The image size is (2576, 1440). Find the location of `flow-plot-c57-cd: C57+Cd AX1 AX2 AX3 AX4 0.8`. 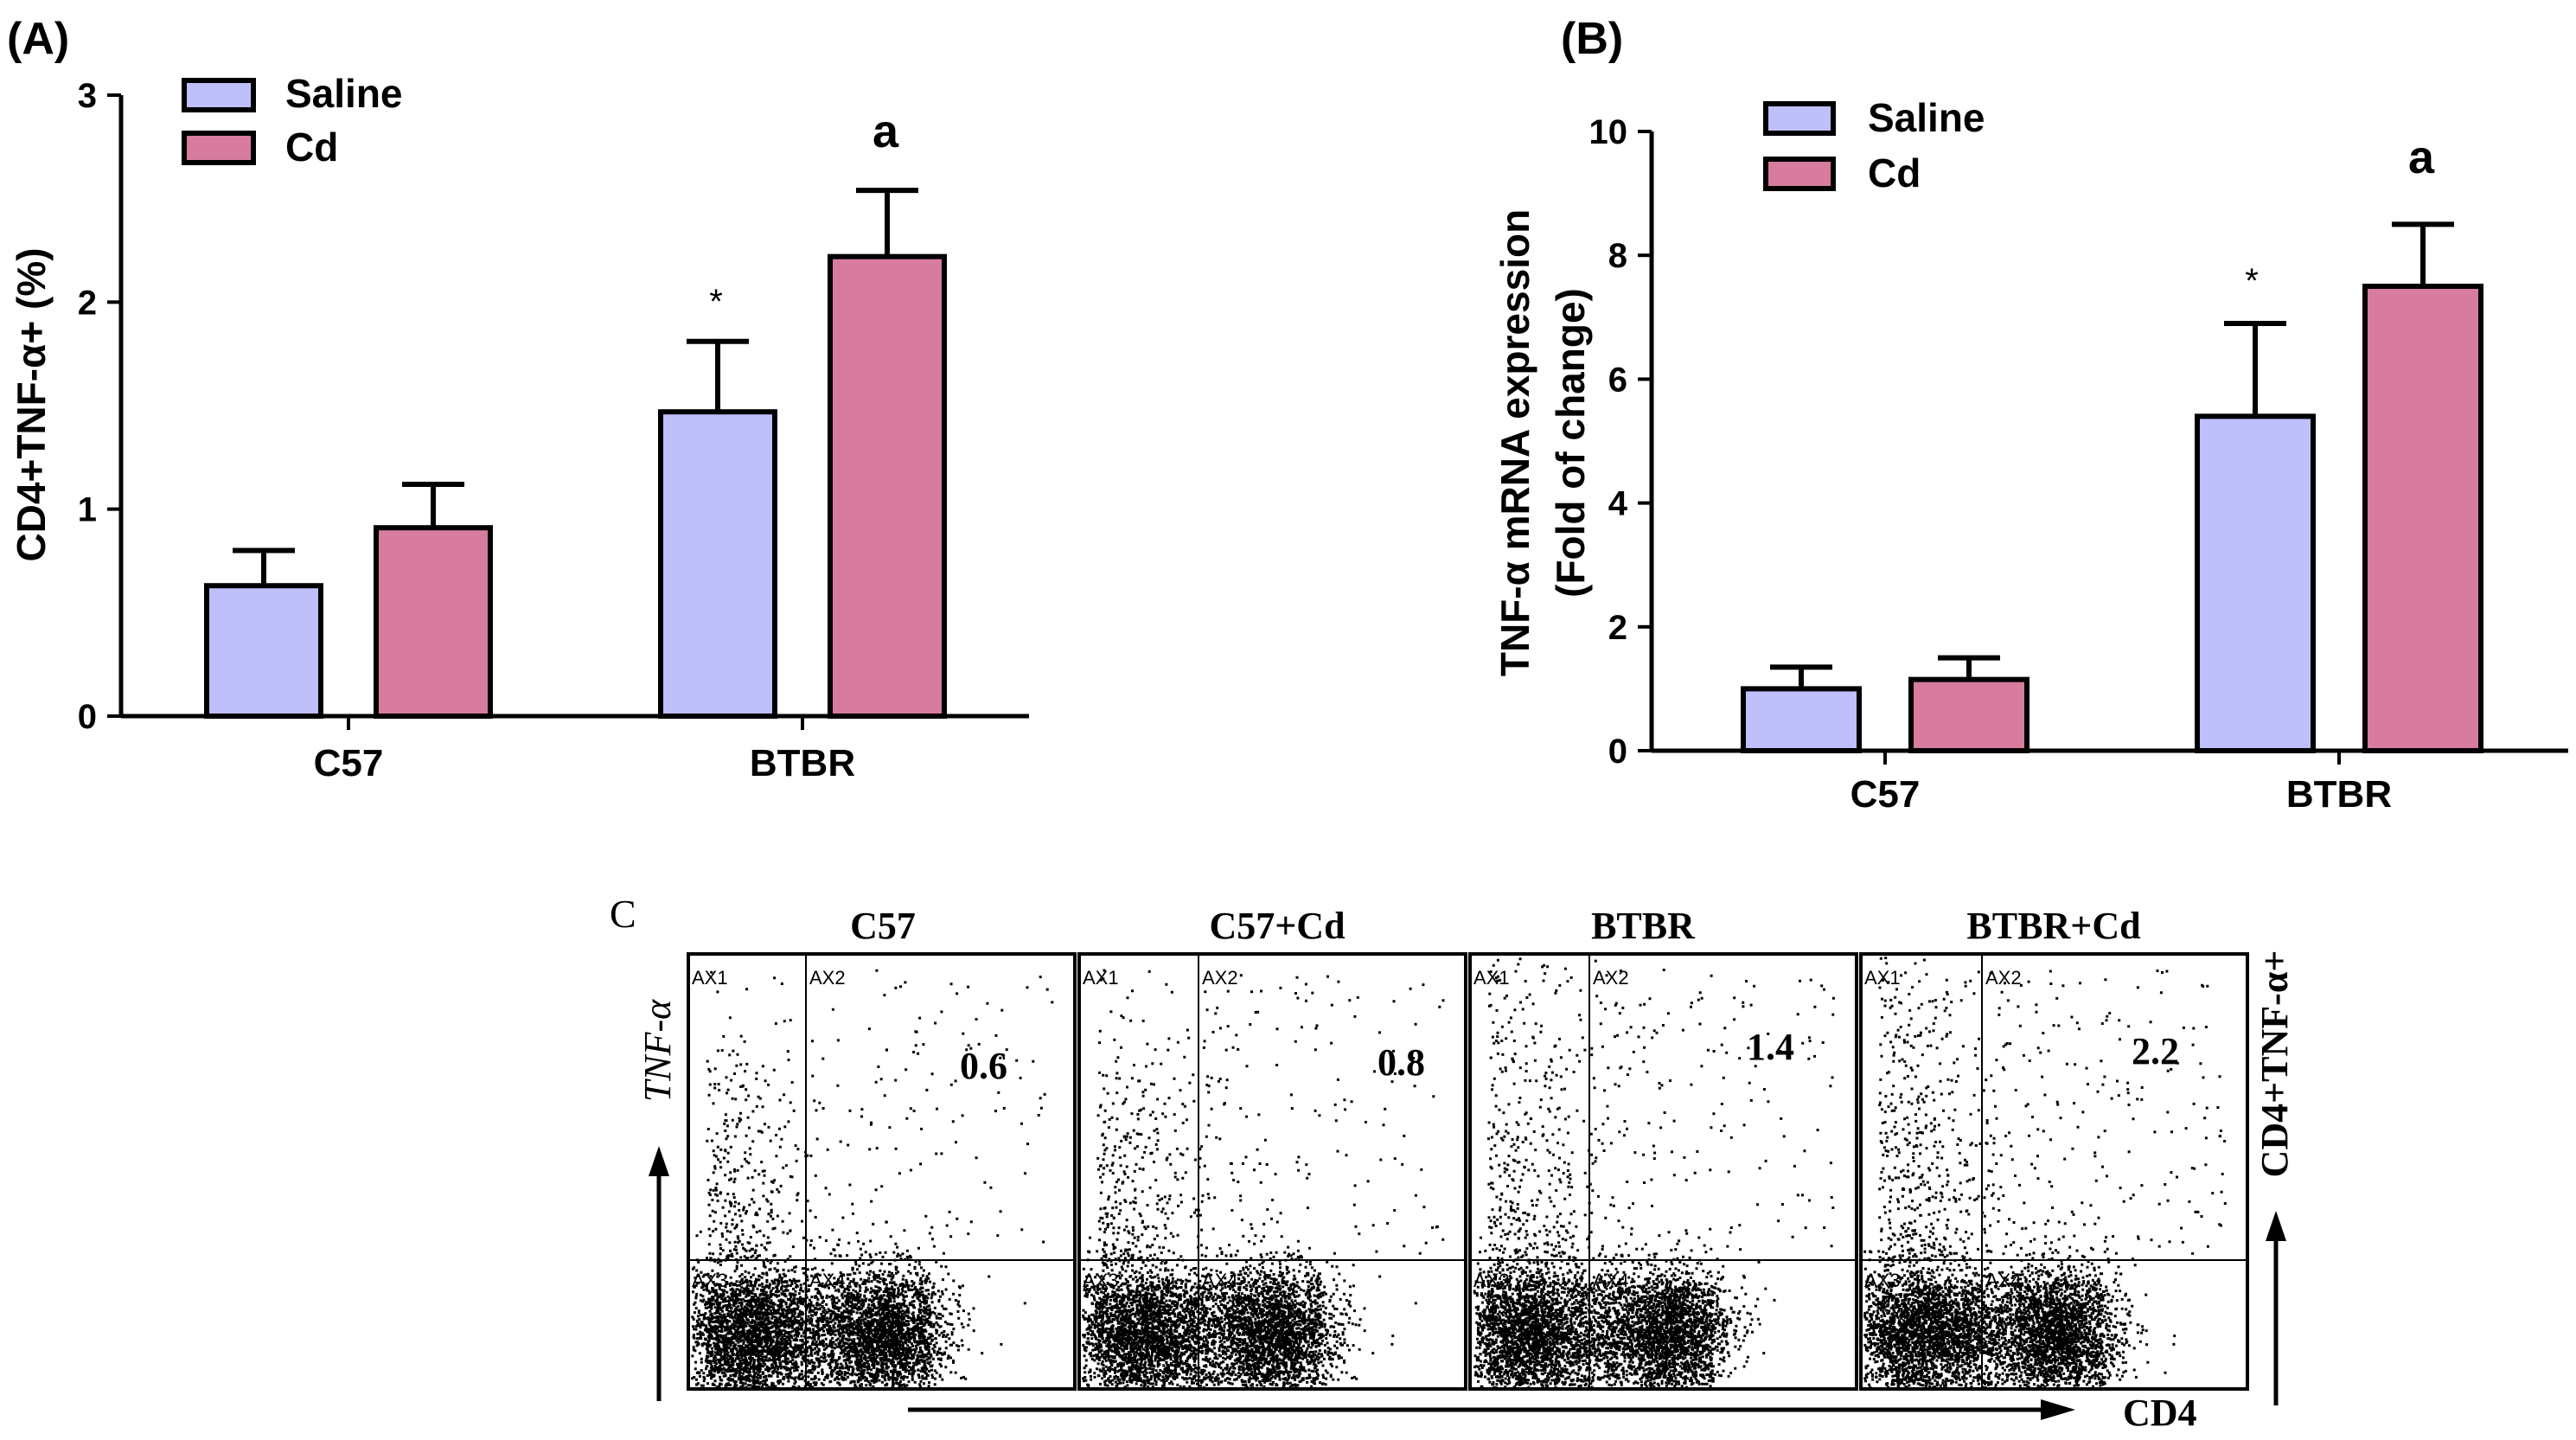

flow-plot-c57-cd: C57+Cd AX1 AX2 AX3 AX4 0.8 is located at coordinates (1272, 1148).